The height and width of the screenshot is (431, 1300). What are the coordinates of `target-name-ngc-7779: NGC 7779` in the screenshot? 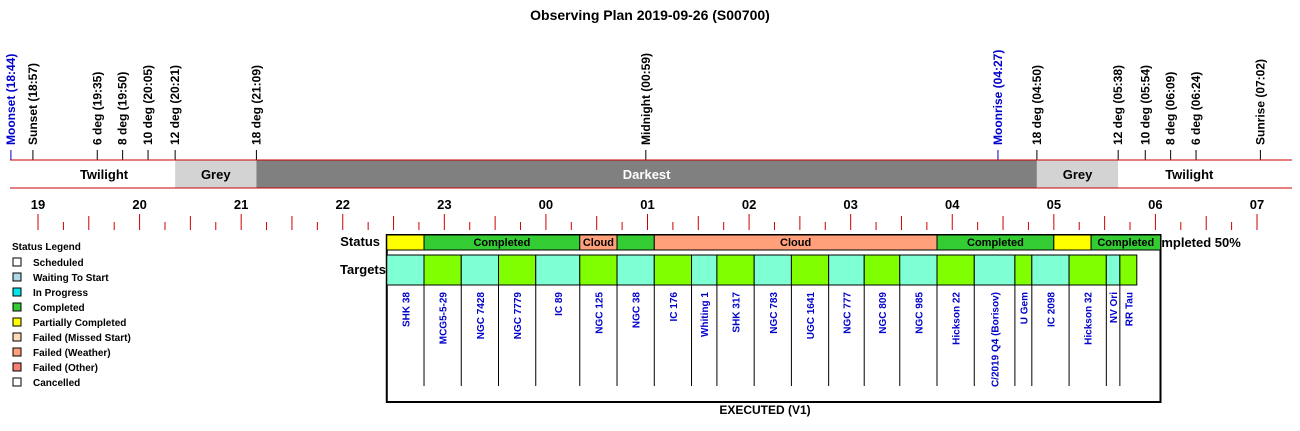 It's located at (518, 316).